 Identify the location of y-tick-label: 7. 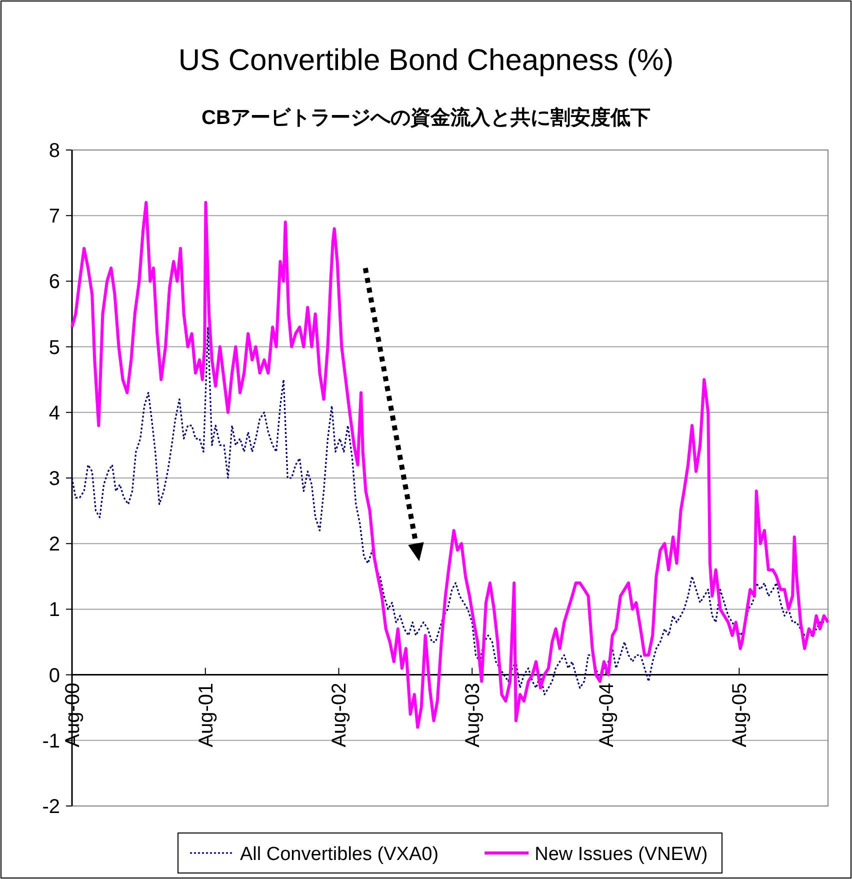
(54, 217).